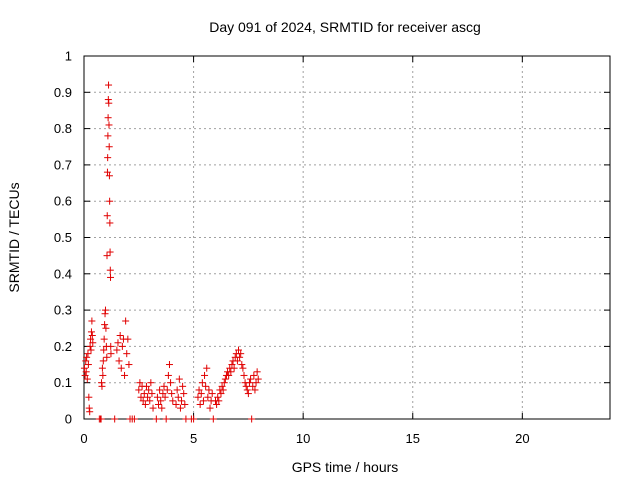  I want to click on y-tick-label: 0.4, so click(63, 273).